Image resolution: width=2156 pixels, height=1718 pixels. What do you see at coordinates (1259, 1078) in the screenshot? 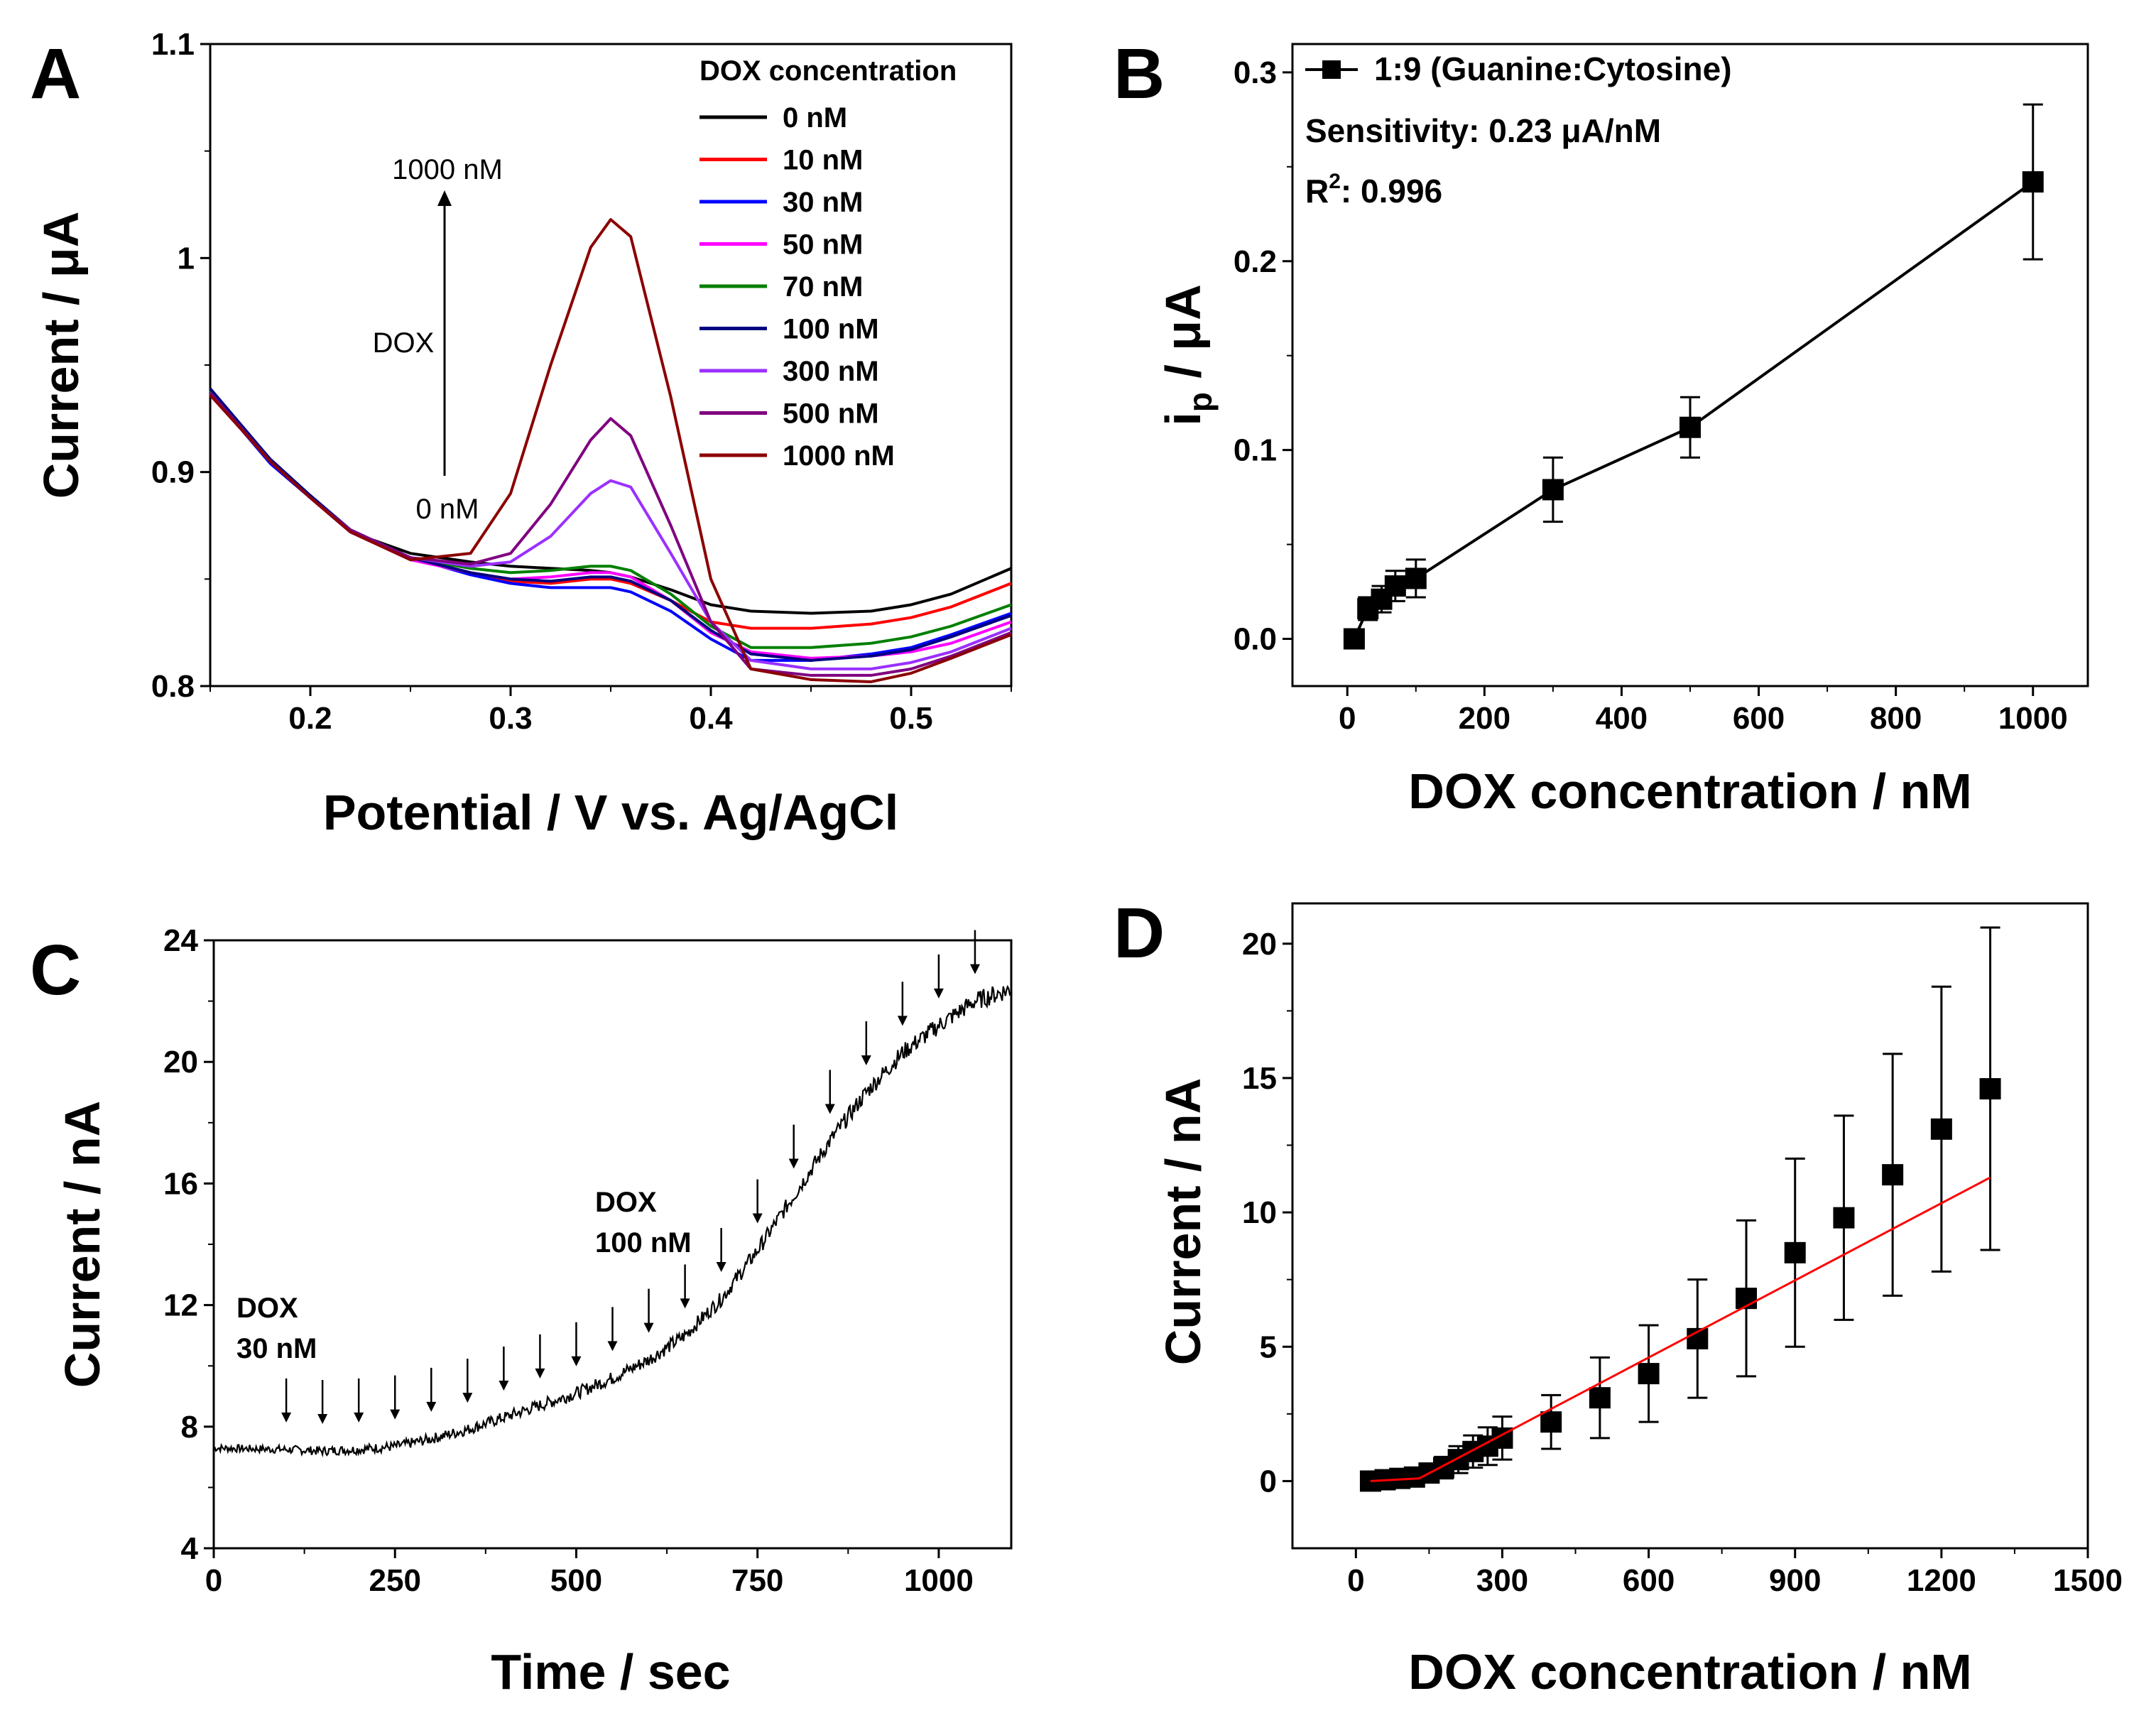
I see `y-tick-label: 15` at bounding box center [1259, 1078].